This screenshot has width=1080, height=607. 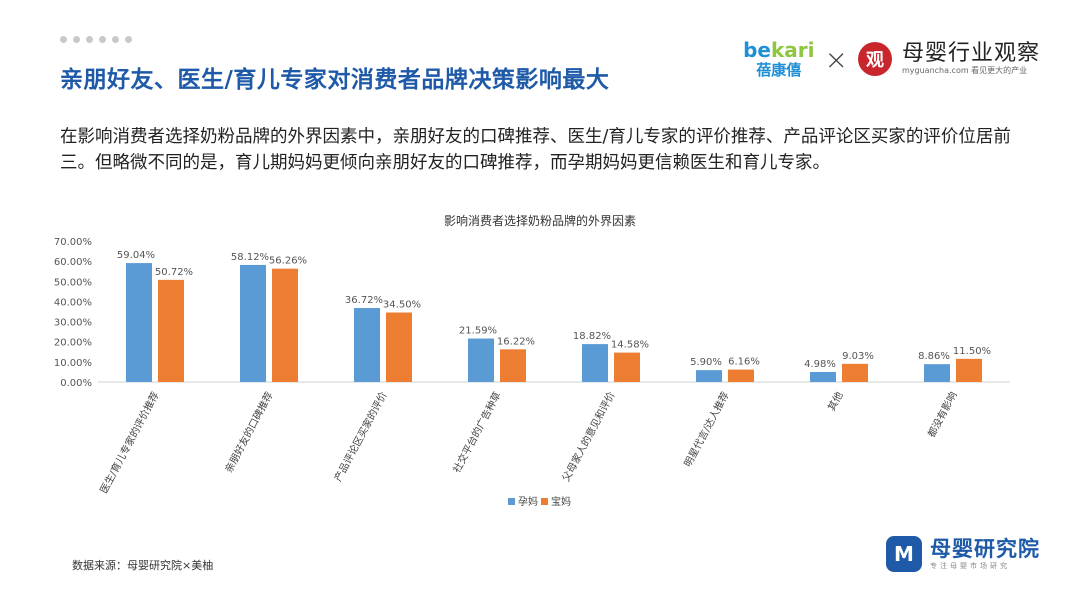 I want to click on category-label: 父母家人的意见和评价, so click(x=588, y=436).